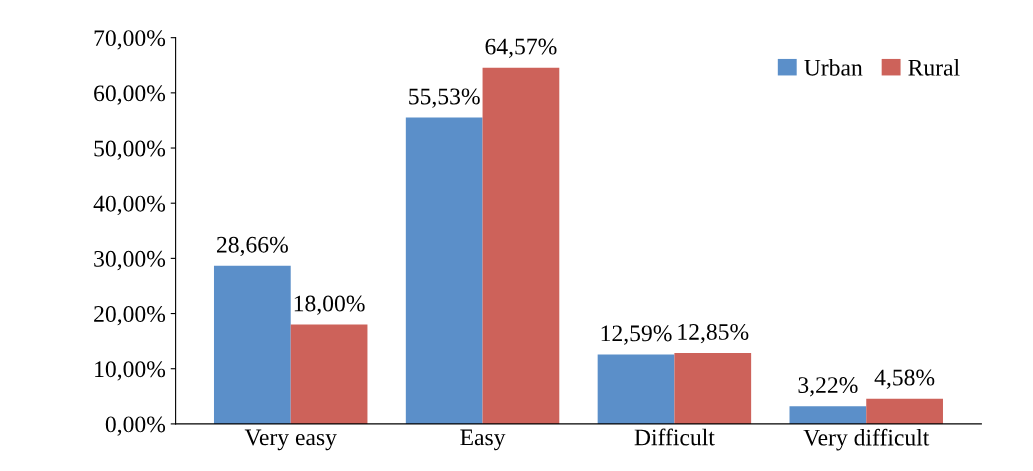 This screenshot has width=1033, height=471. What do you see at coordinates (833, 67) in the screenshot?
I see `legend-label: Urban` at bounding box center [833, 67].